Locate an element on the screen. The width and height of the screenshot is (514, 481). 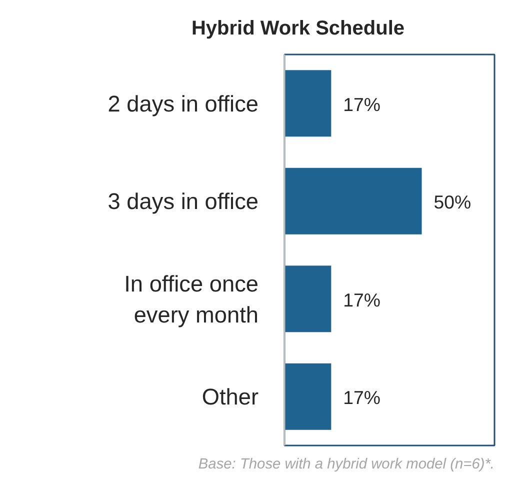
y-tick-label: In office once every month is located at coordinates (191, 299).